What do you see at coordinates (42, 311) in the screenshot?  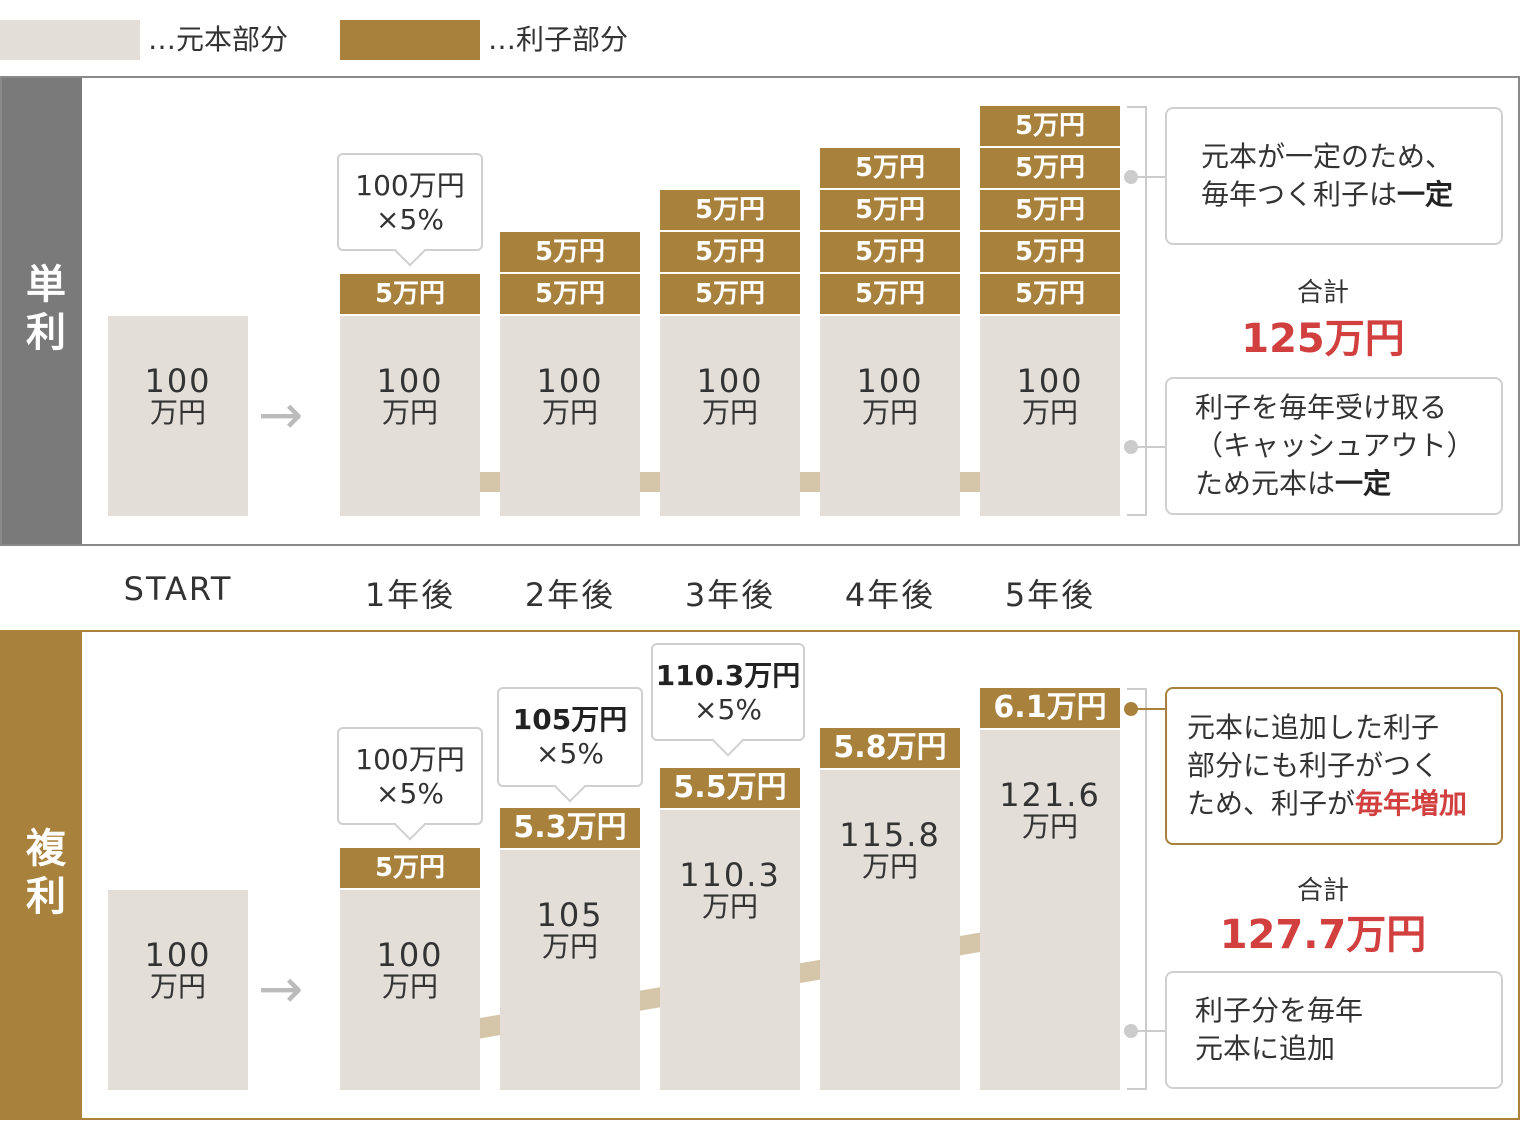 I see `simple-interest-title: 単利` at bounding box center [42, 311].